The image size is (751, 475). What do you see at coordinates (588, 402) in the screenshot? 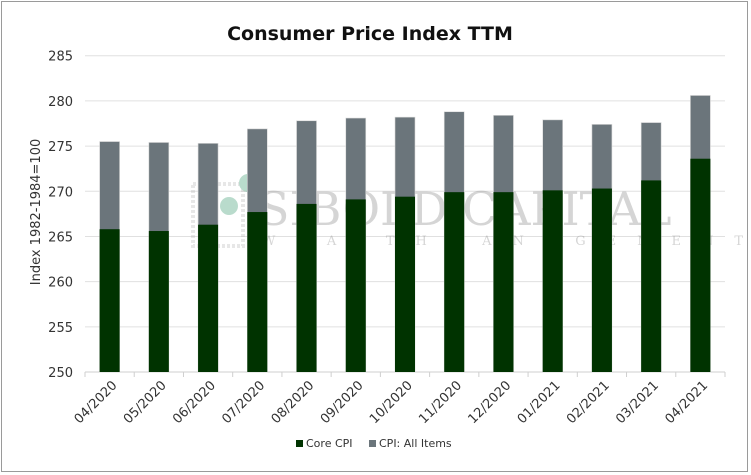
I see `x-tick-label: 02/2021` at bounding box center [588, 402].